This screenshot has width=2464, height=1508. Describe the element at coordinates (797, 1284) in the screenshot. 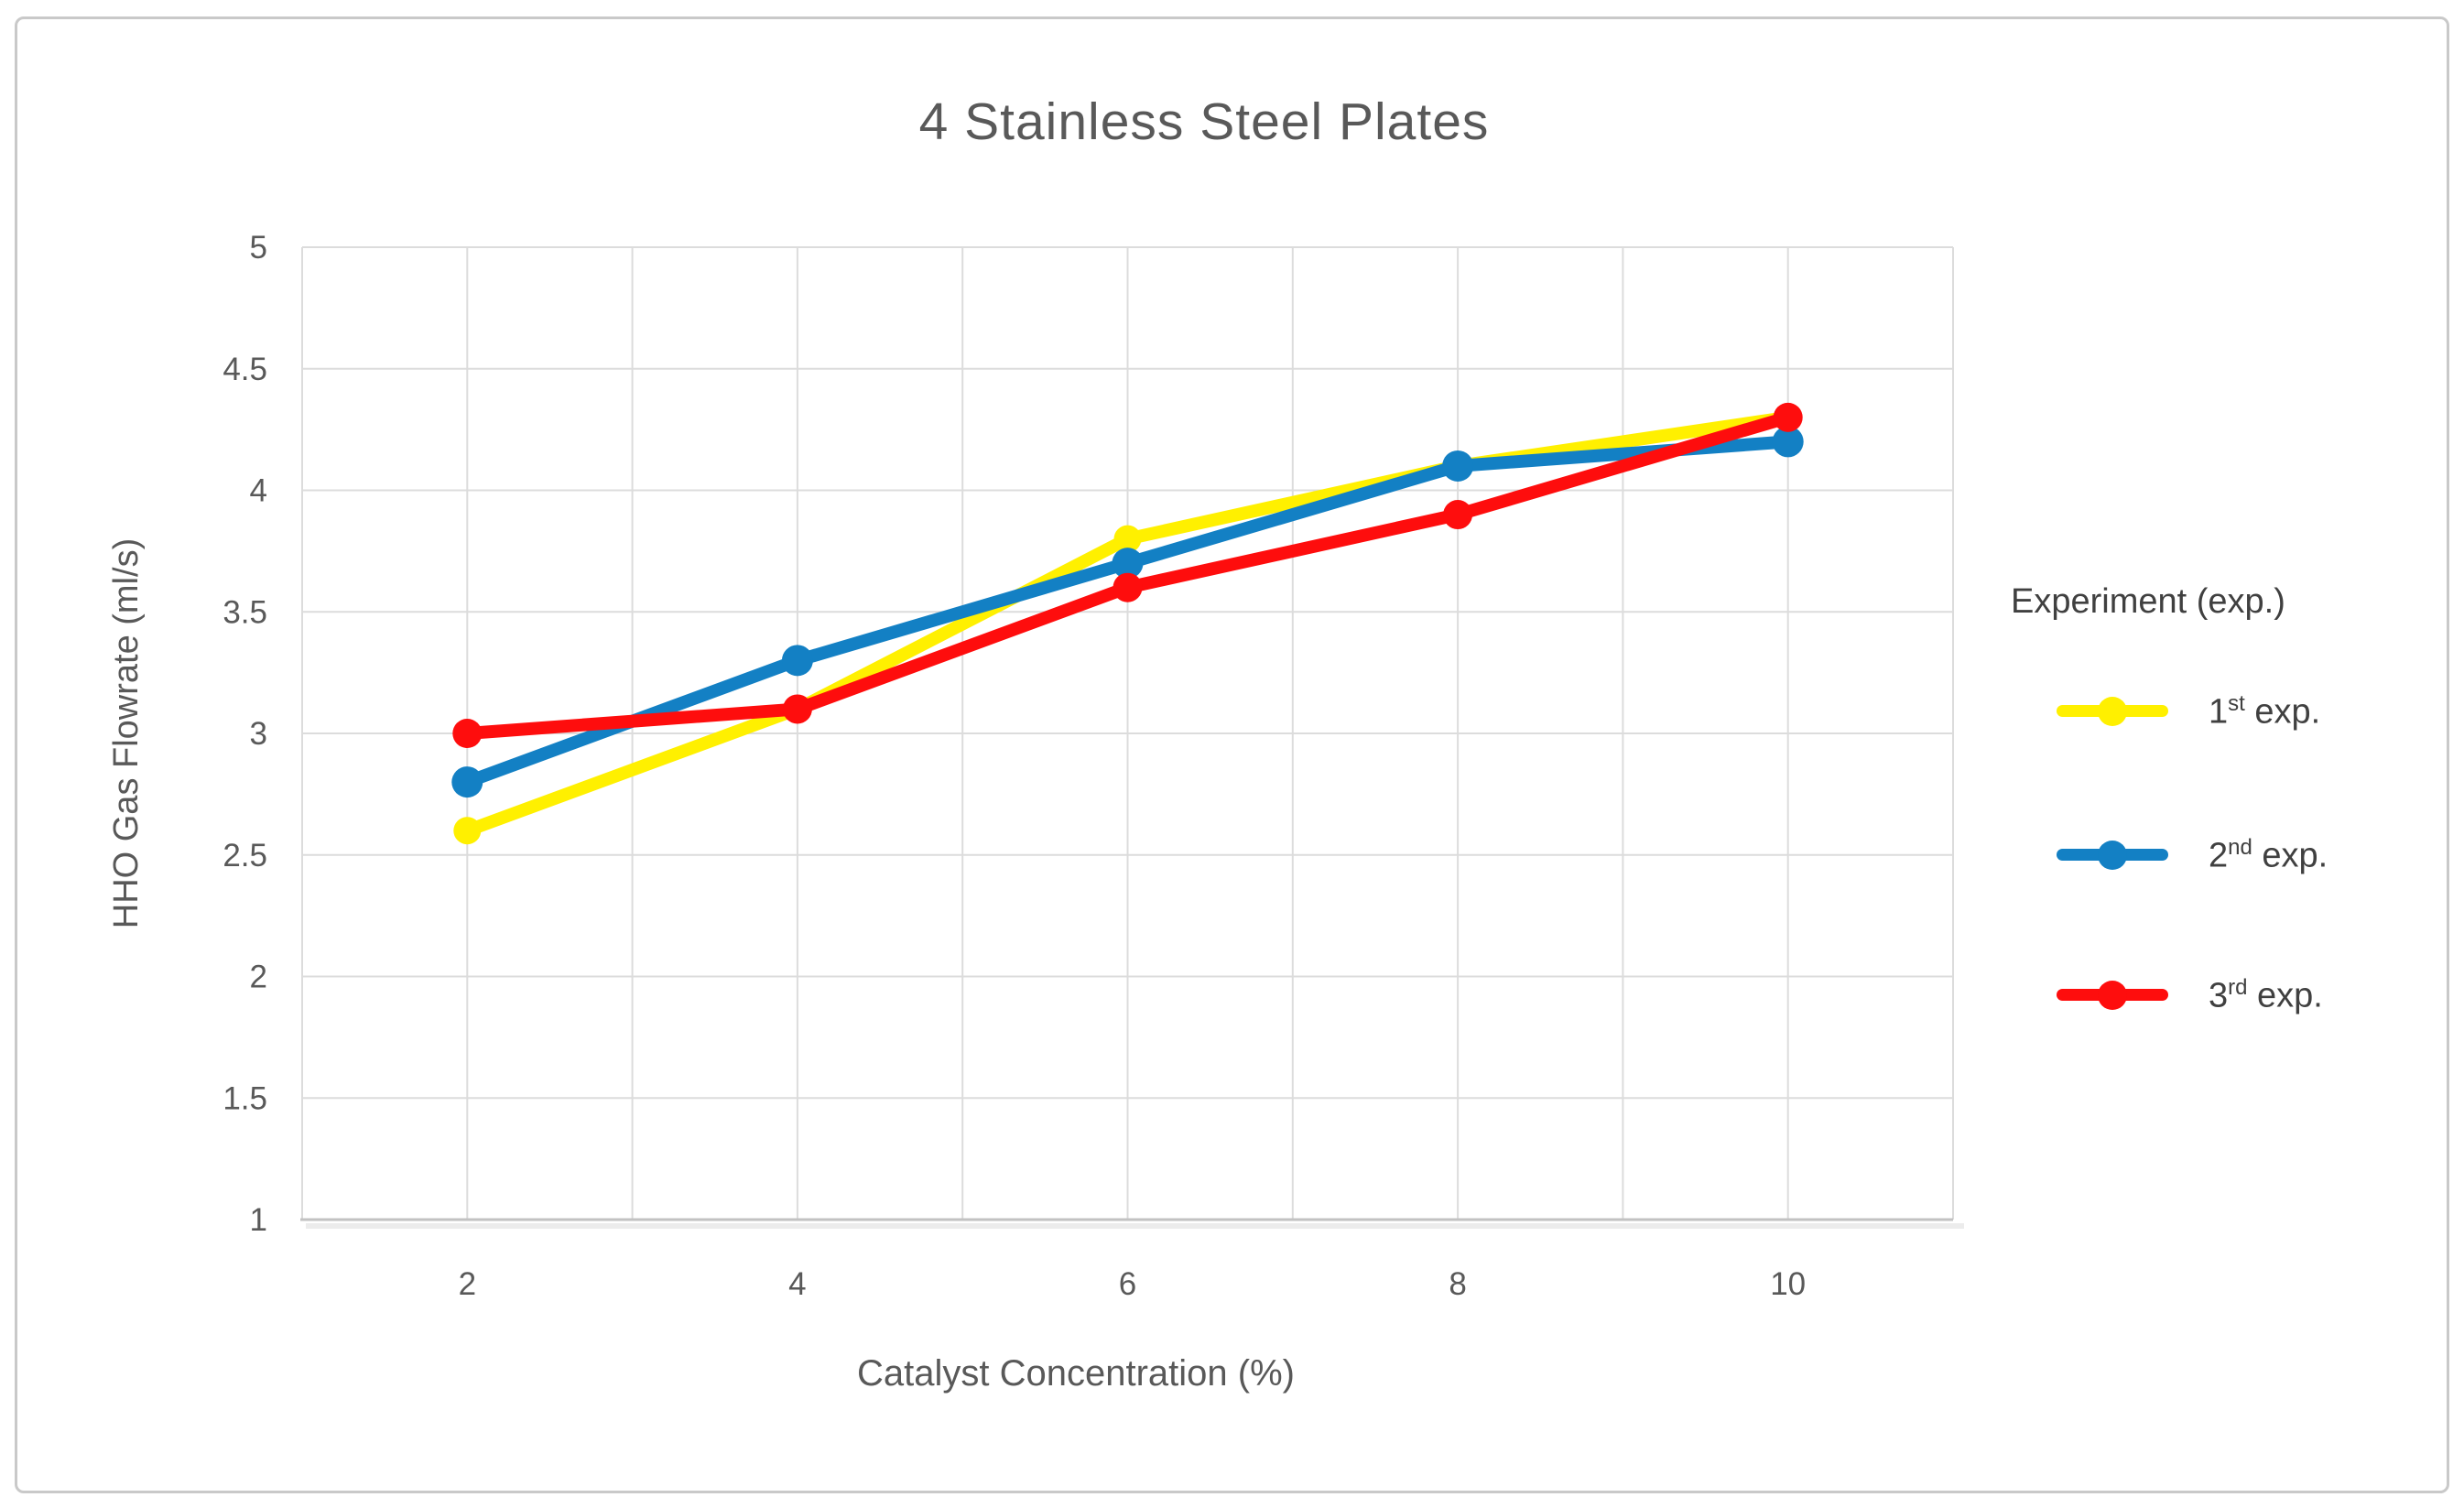

I see `x-tick-label: 4` at that location.